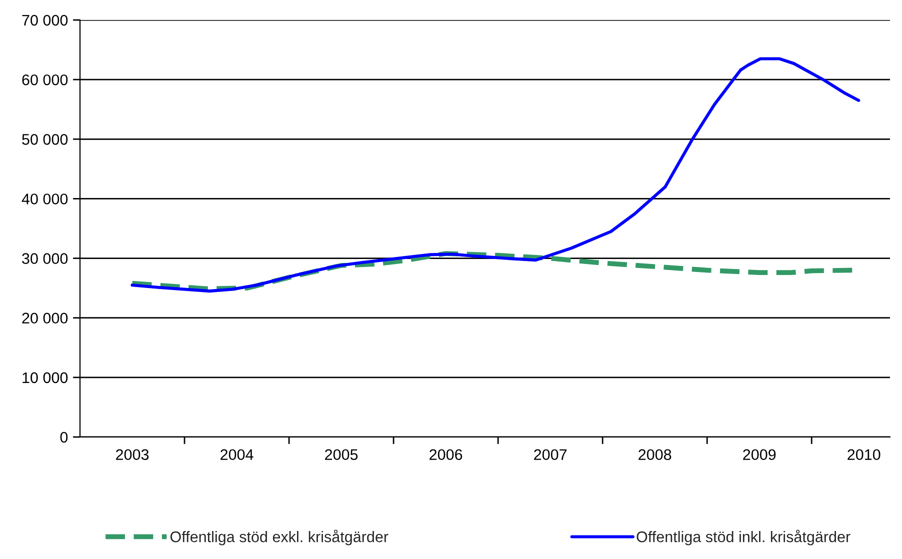 The height and width of the screenshot is (559, 902). What do you see at coordinates (64, 437) in the screenshot?
I see `y-tick-label: 0` at bounding box center [64, 437].